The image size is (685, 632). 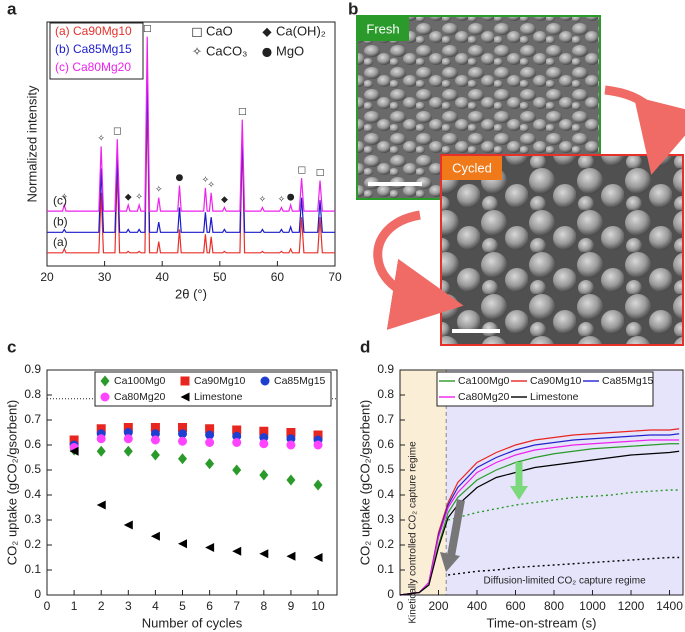 What do you see at coordinates (226, 50) in the screenshot?
I see `phase-label: CaCO₃` at bounding box center [226, 50].